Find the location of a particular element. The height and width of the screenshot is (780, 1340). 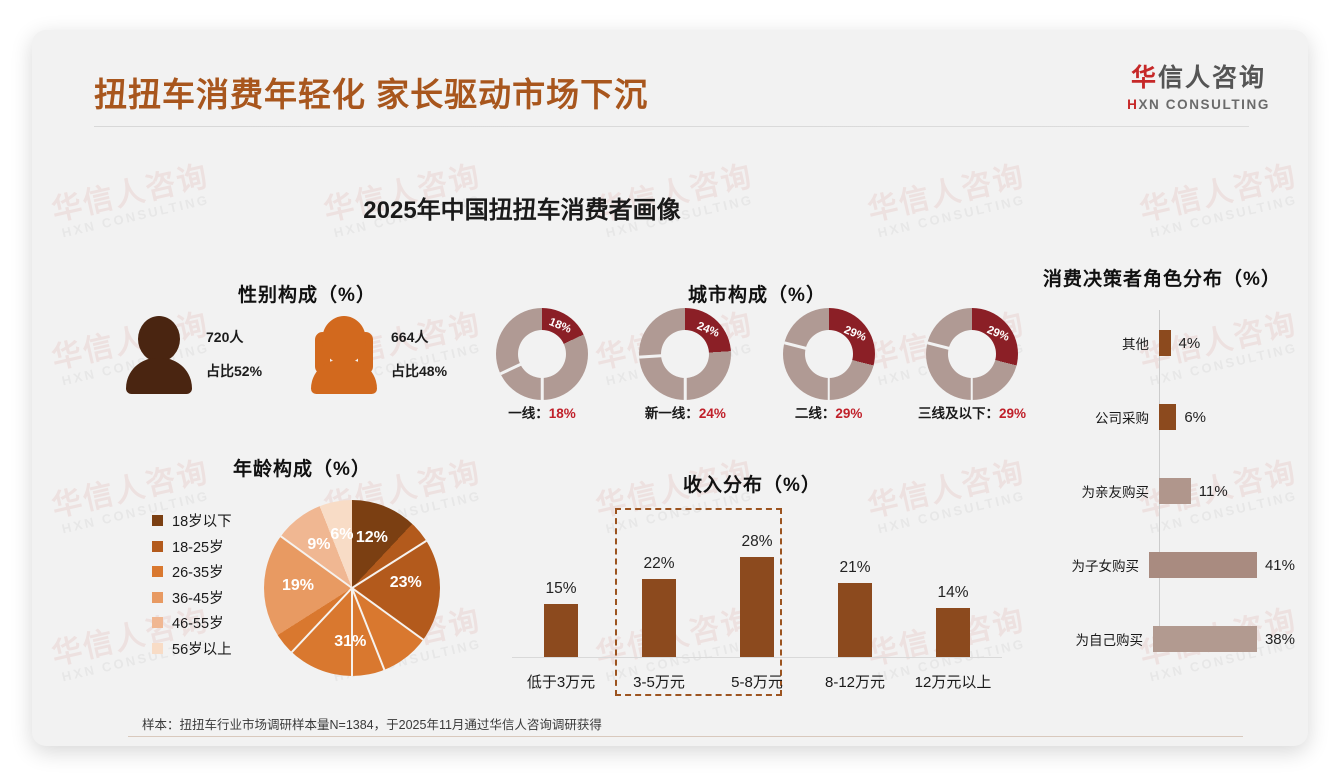

pie-slice-label: 31% is located at coordinates (350, 641).